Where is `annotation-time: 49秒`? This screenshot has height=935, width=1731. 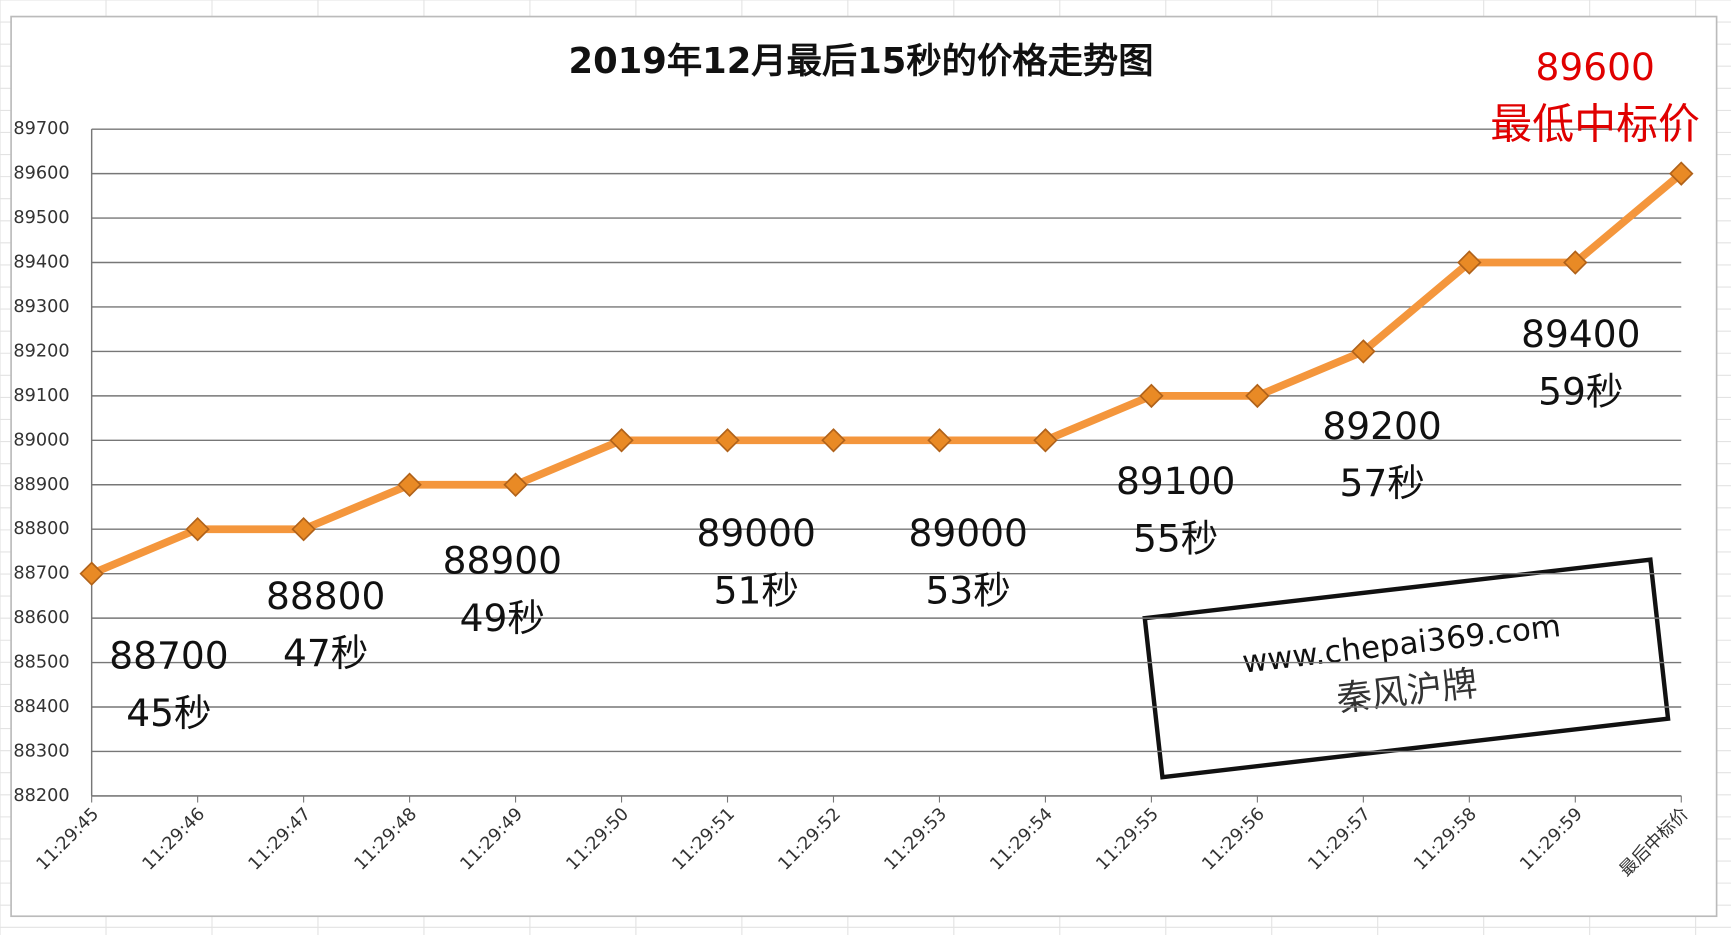 annotation-time: 49秒 is located at coordinates (502, 618).